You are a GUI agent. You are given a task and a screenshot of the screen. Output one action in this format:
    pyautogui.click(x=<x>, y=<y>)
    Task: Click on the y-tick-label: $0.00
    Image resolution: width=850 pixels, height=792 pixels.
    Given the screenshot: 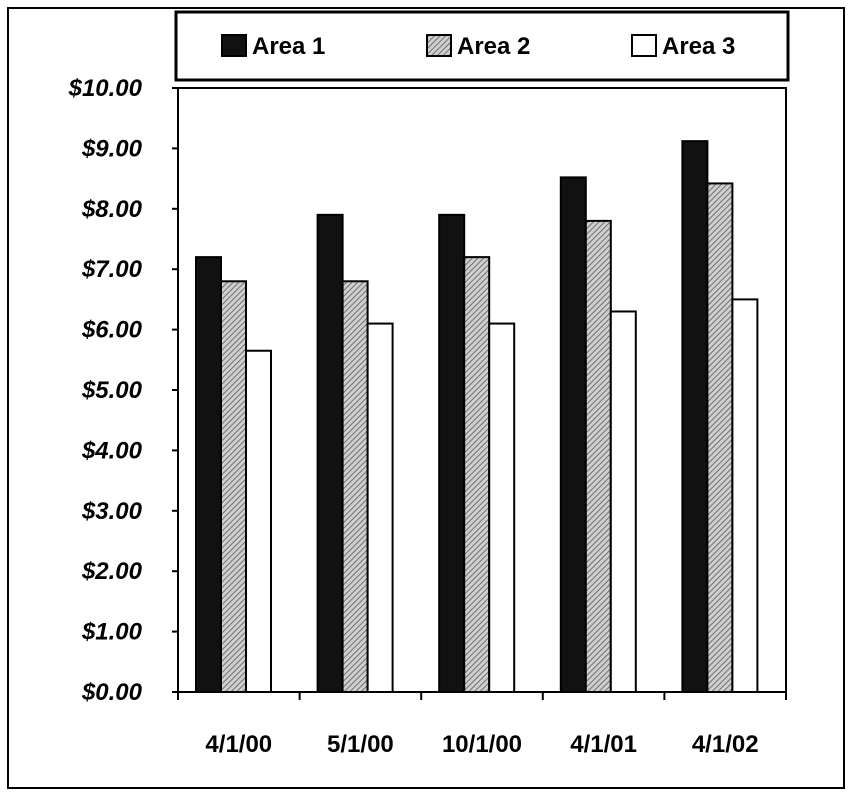 What is the action you would take?
    pyautogui.click(x=112, y=692)
    